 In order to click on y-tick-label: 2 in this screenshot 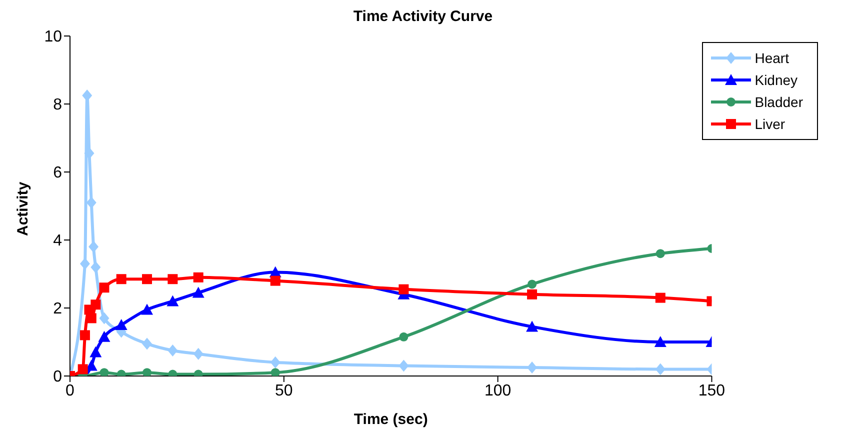, I will do `click(57, 309)`.